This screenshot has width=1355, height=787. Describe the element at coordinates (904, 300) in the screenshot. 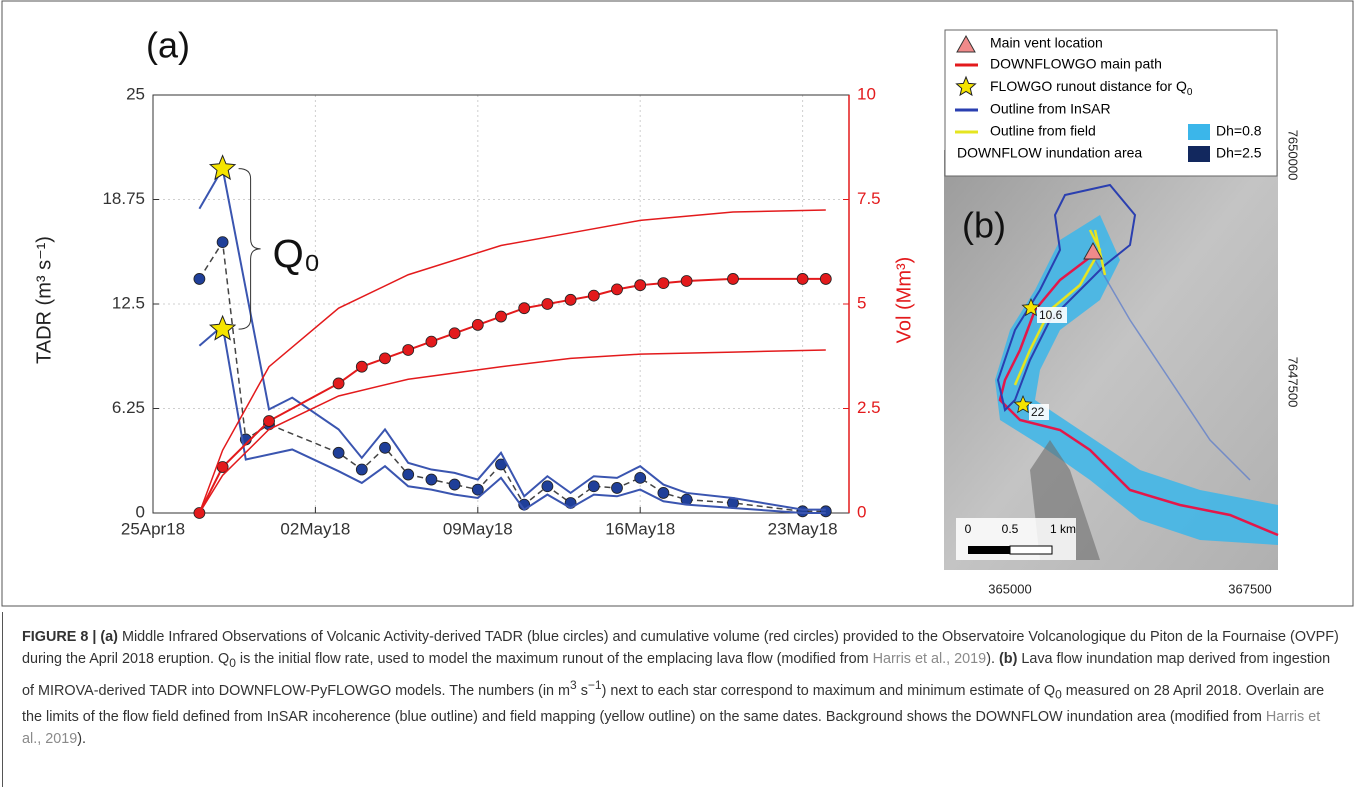

I see `y2-axis-label: Vol (Mm³)` at that location.